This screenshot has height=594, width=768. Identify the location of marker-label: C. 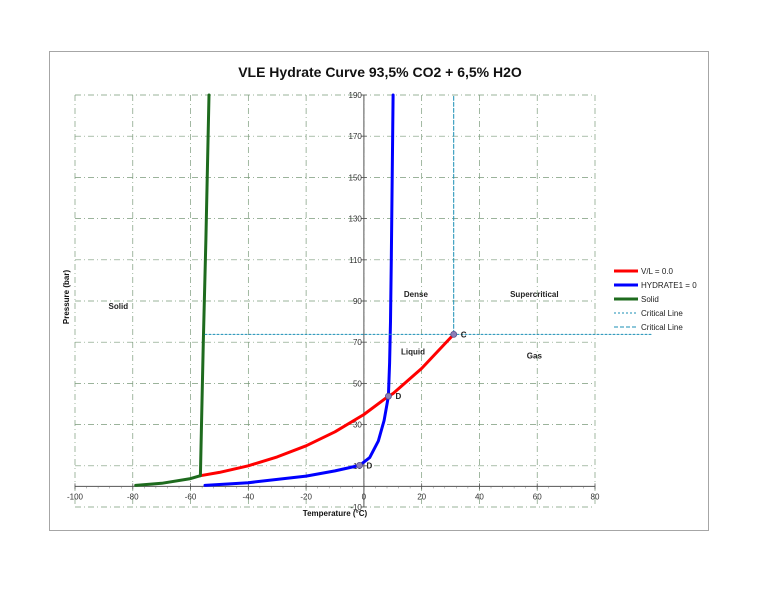
(464, 334).